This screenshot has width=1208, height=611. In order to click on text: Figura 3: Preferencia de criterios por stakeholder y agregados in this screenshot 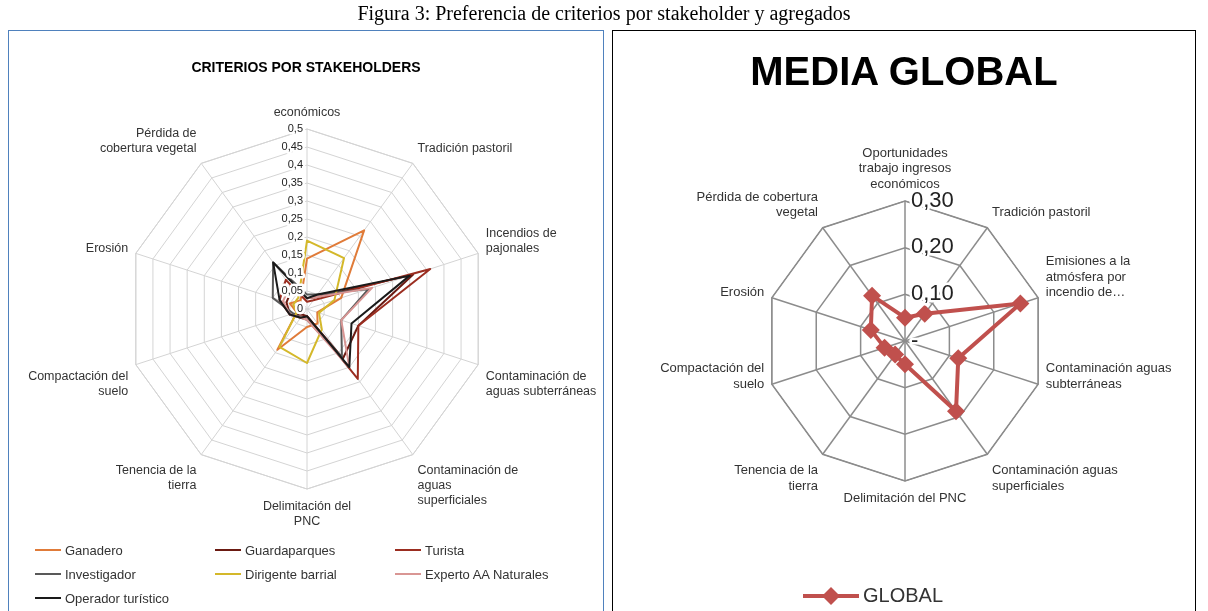, I will do `click(604, 13)`.